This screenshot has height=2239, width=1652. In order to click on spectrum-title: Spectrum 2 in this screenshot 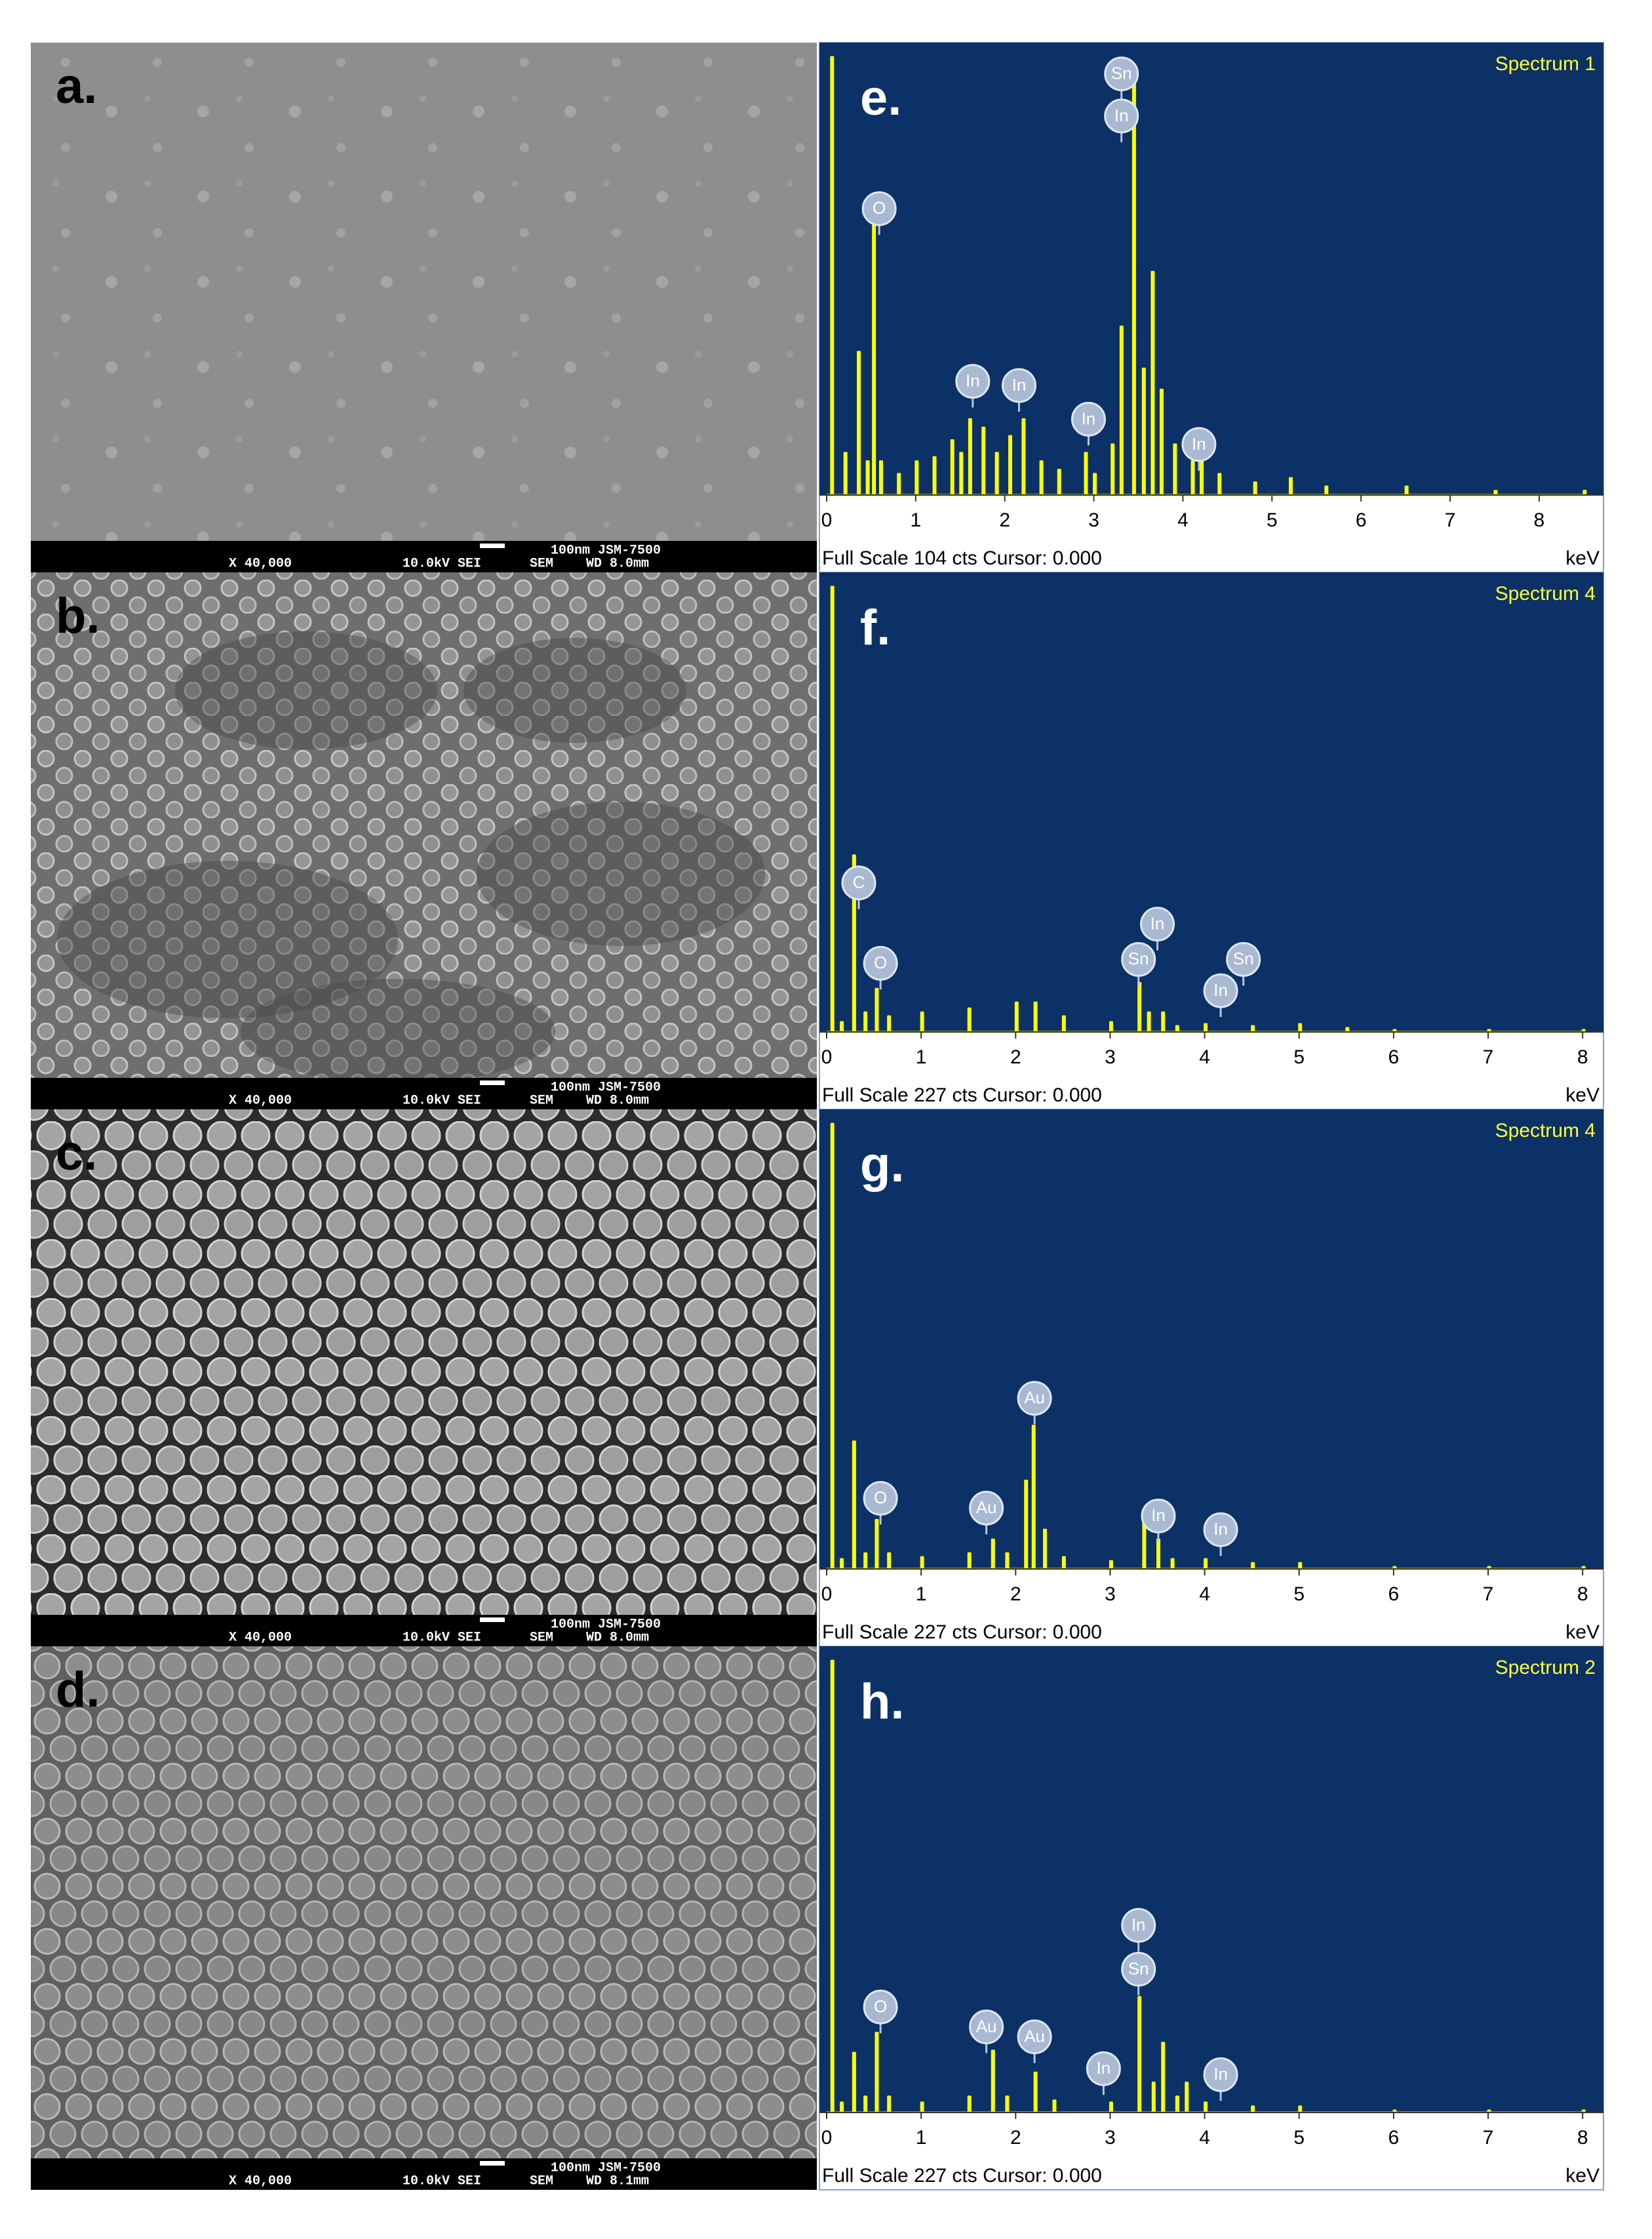, I will do `click(1545, 1667)`.